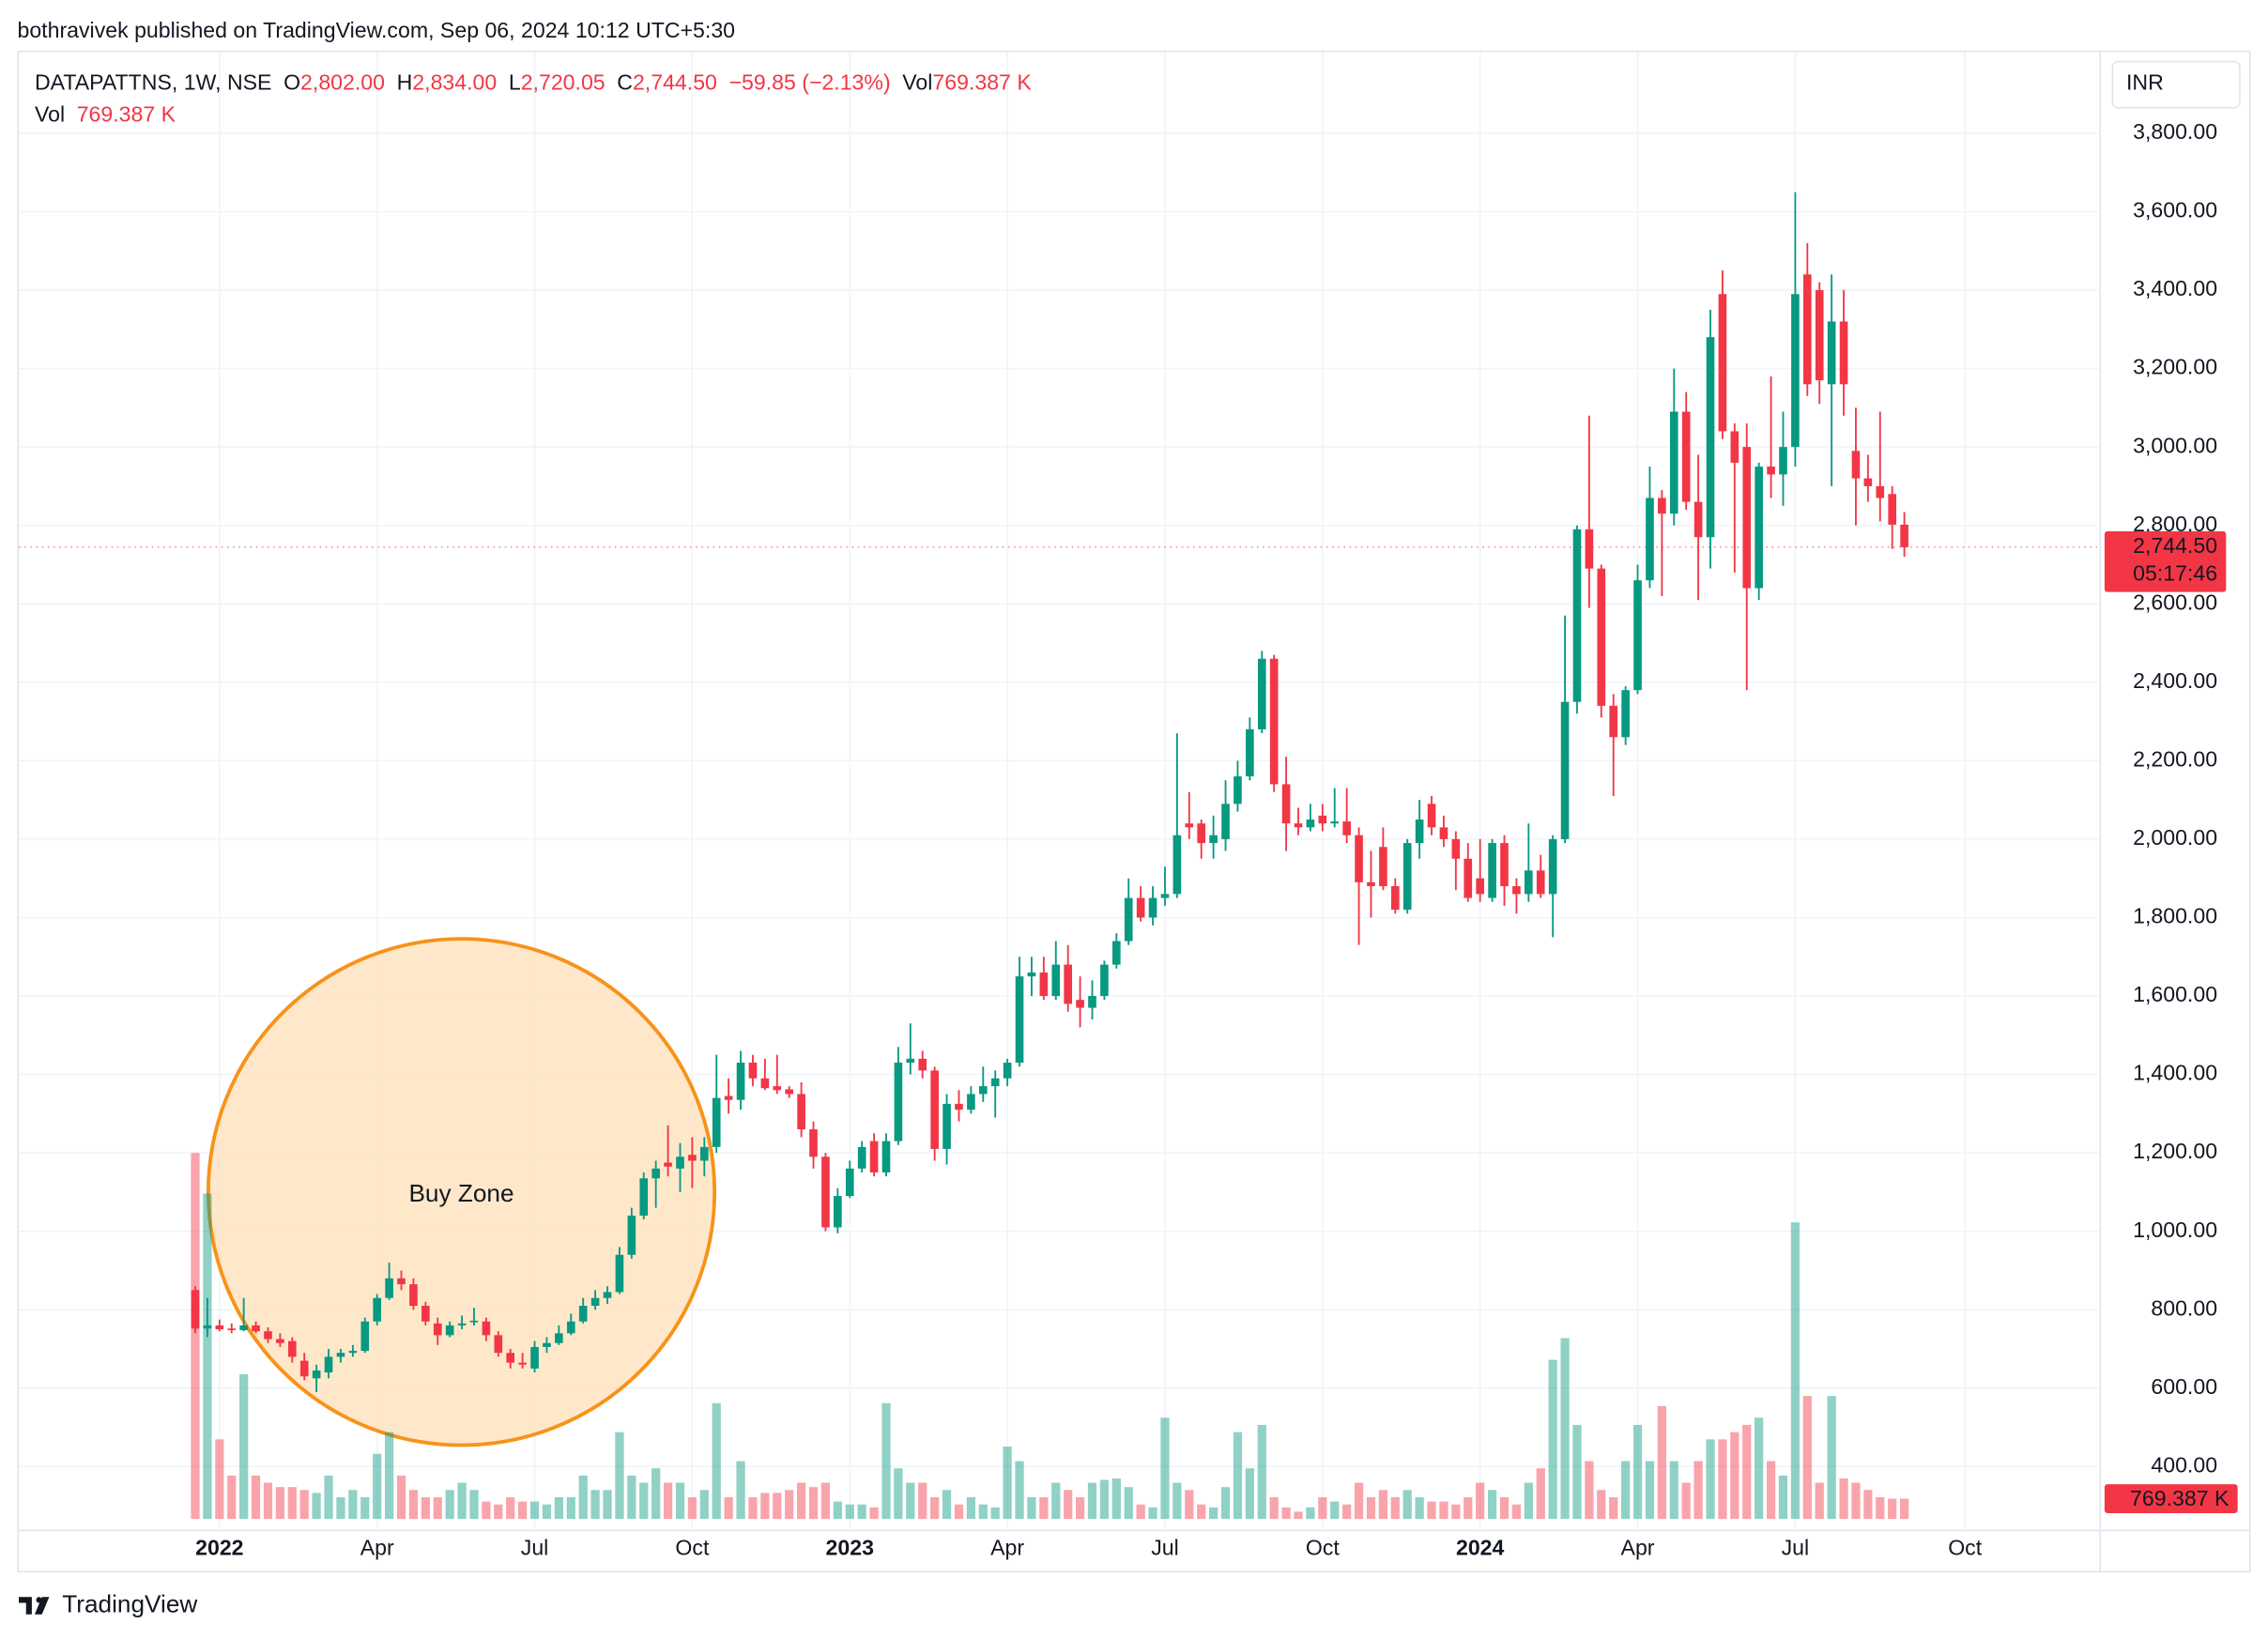 Image resolution: width=2268 pixels, height=1639 pixels. Describe the element at coordinates (454, 81) in the screenshot. I see `legend-value: 2,834.00` at that location.